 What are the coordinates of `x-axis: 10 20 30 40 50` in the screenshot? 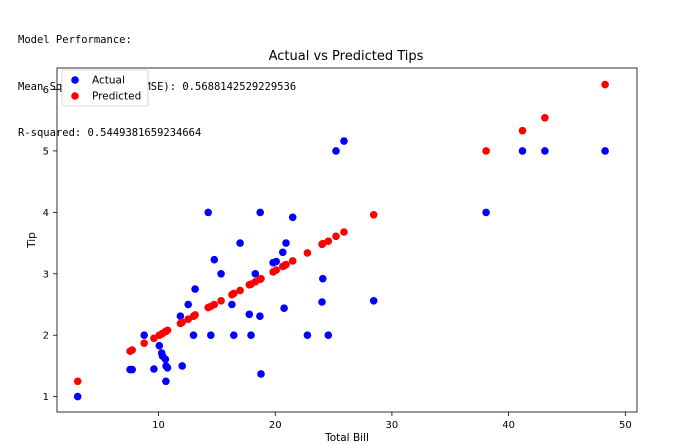 It's located at (392, 421).